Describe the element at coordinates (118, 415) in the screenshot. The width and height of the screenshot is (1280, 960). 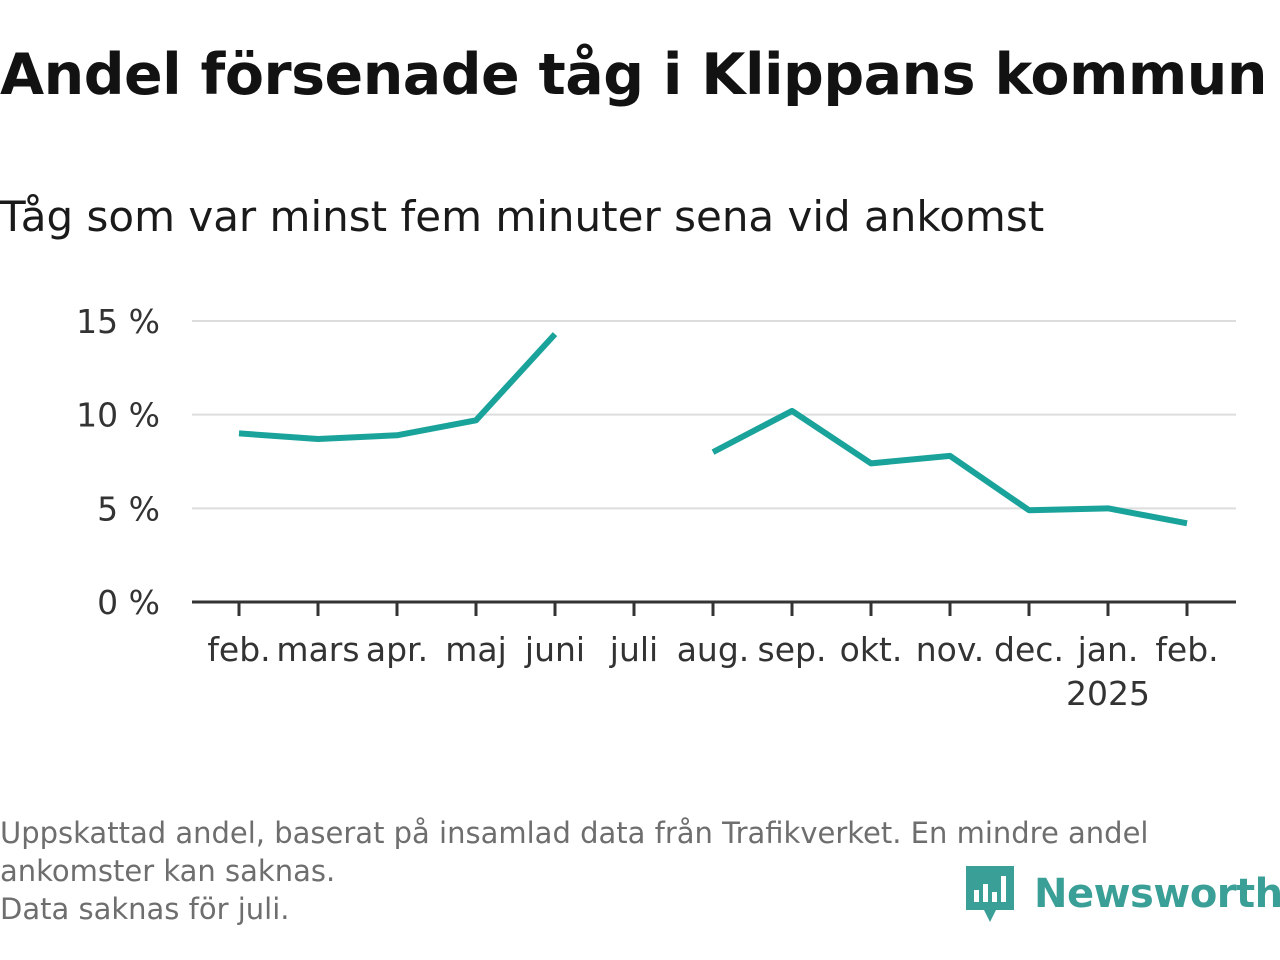
I see `y-tick-label: 10 %` at that location.